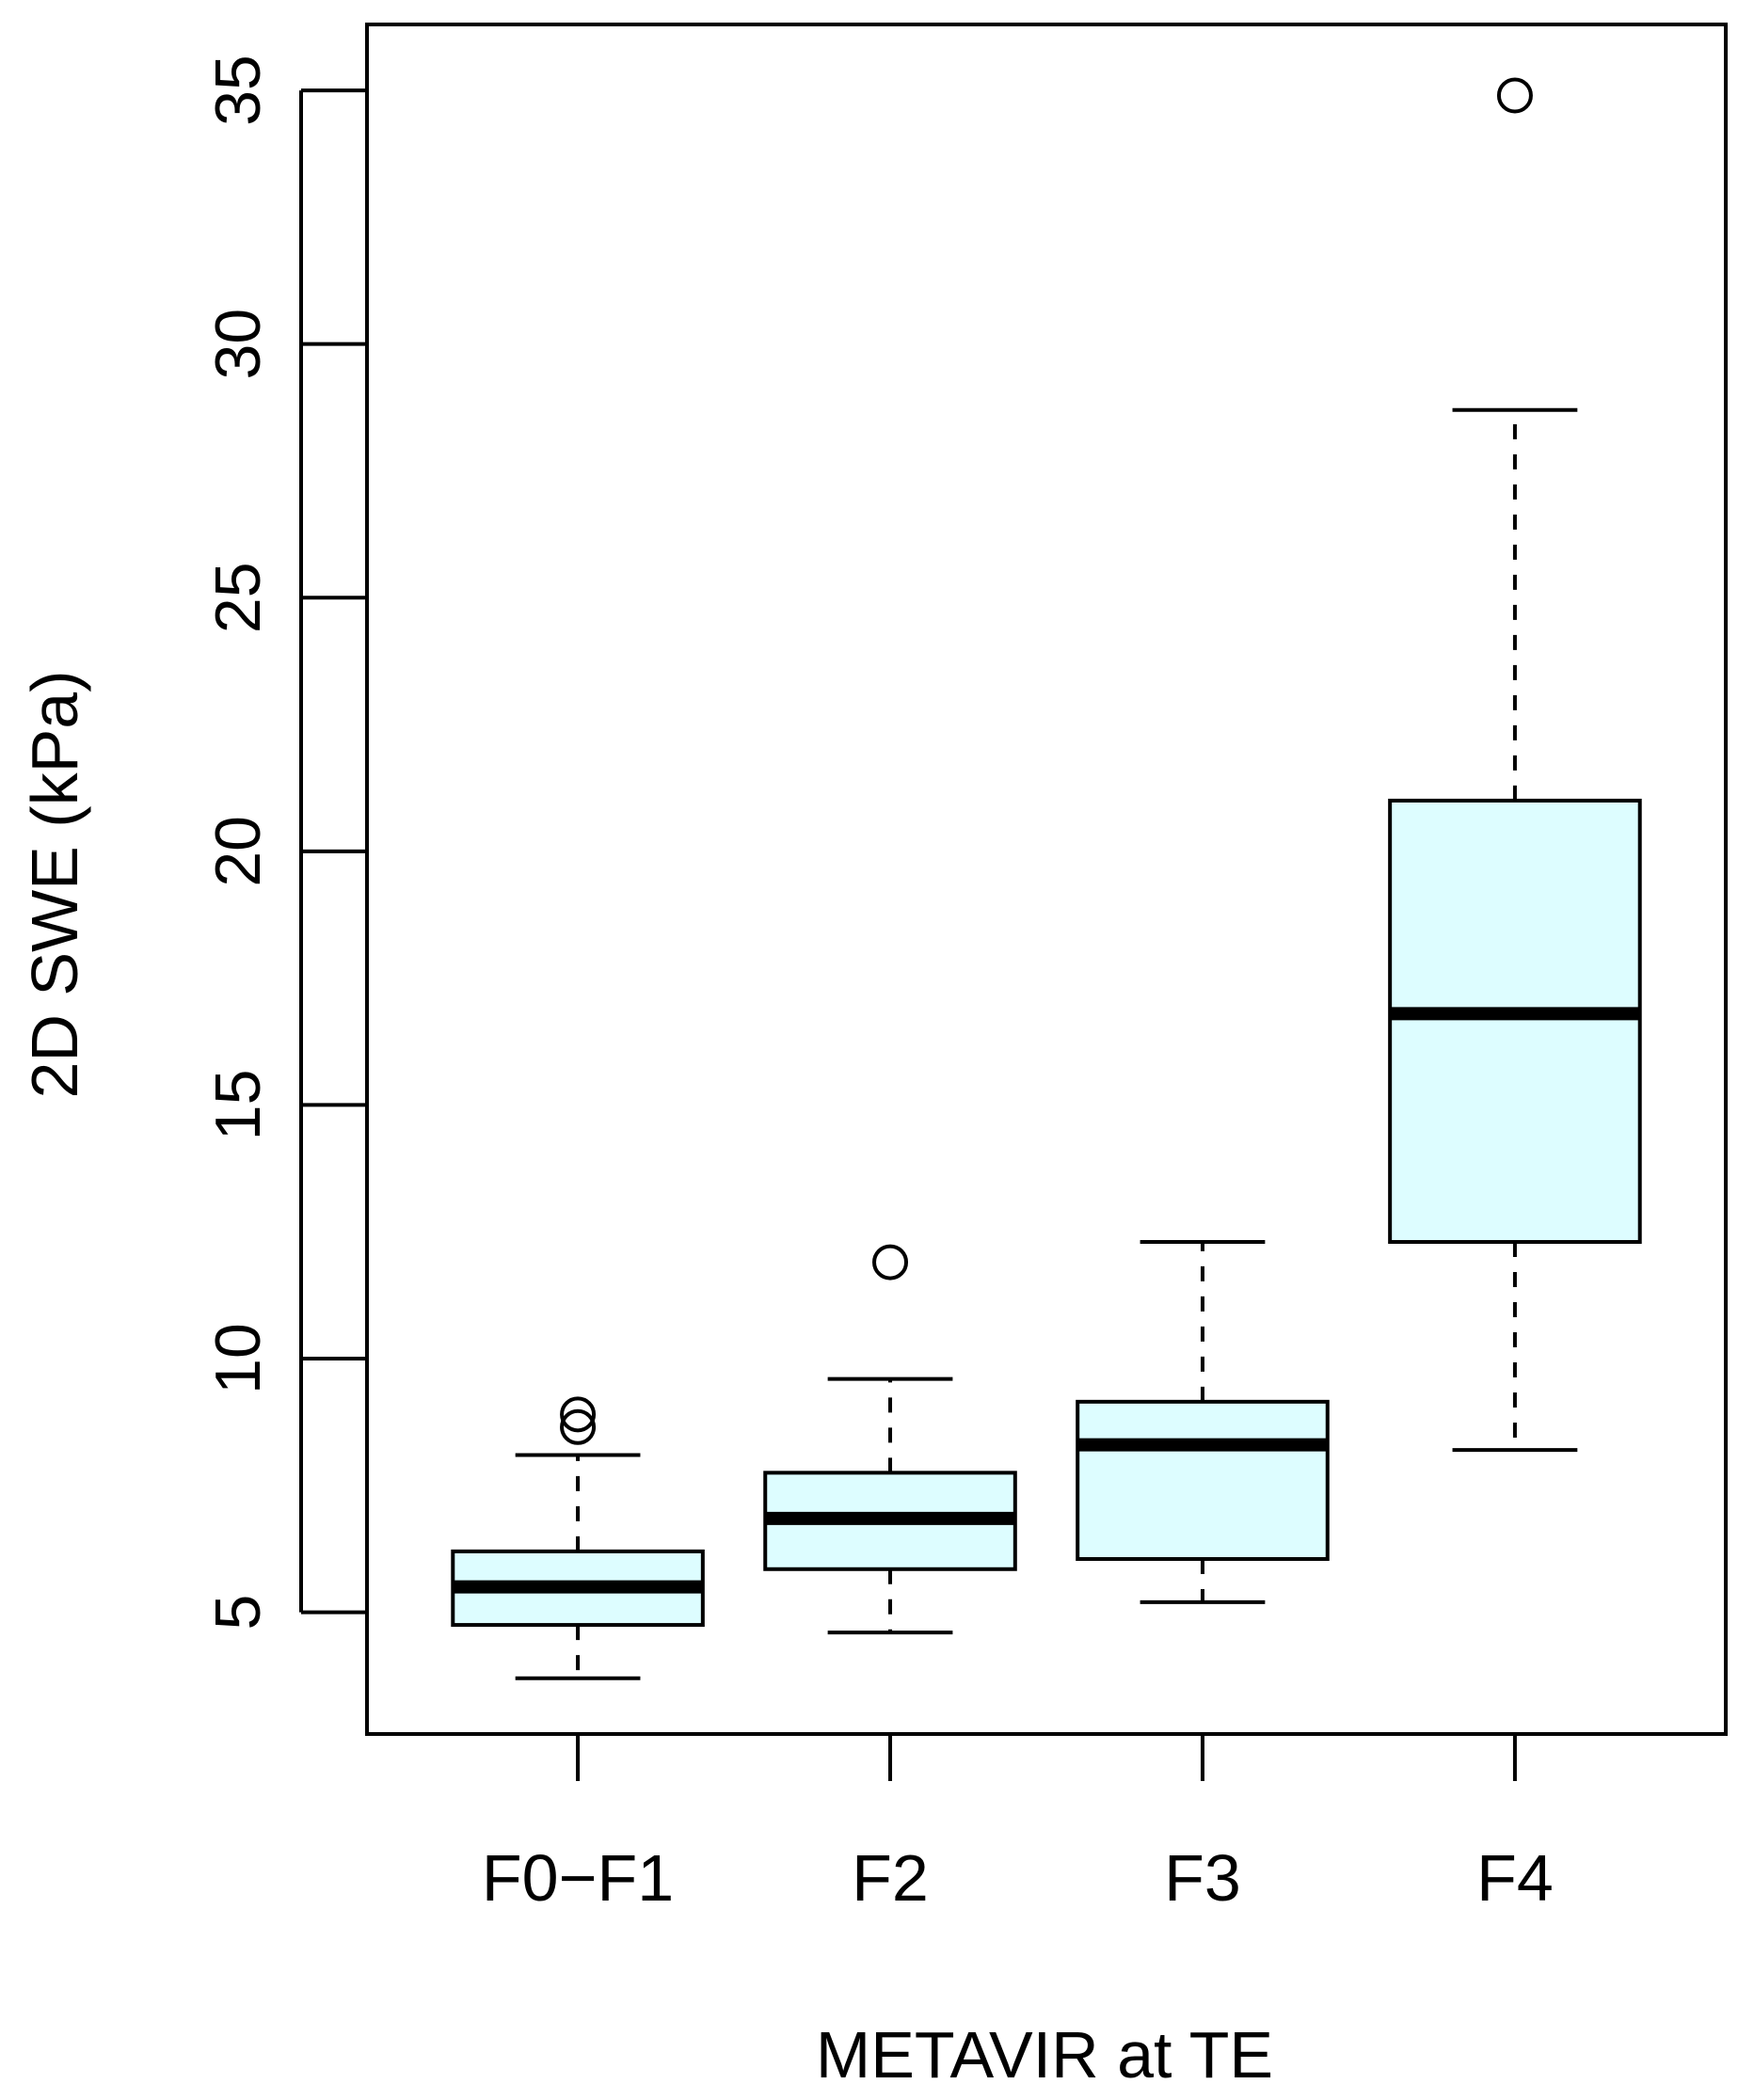 The width and height of the screenshot is (1754, 2100). Describe the element at coordinates (238, 852) in the screenshot. I see `y-tick-label-20: 20` at that location.